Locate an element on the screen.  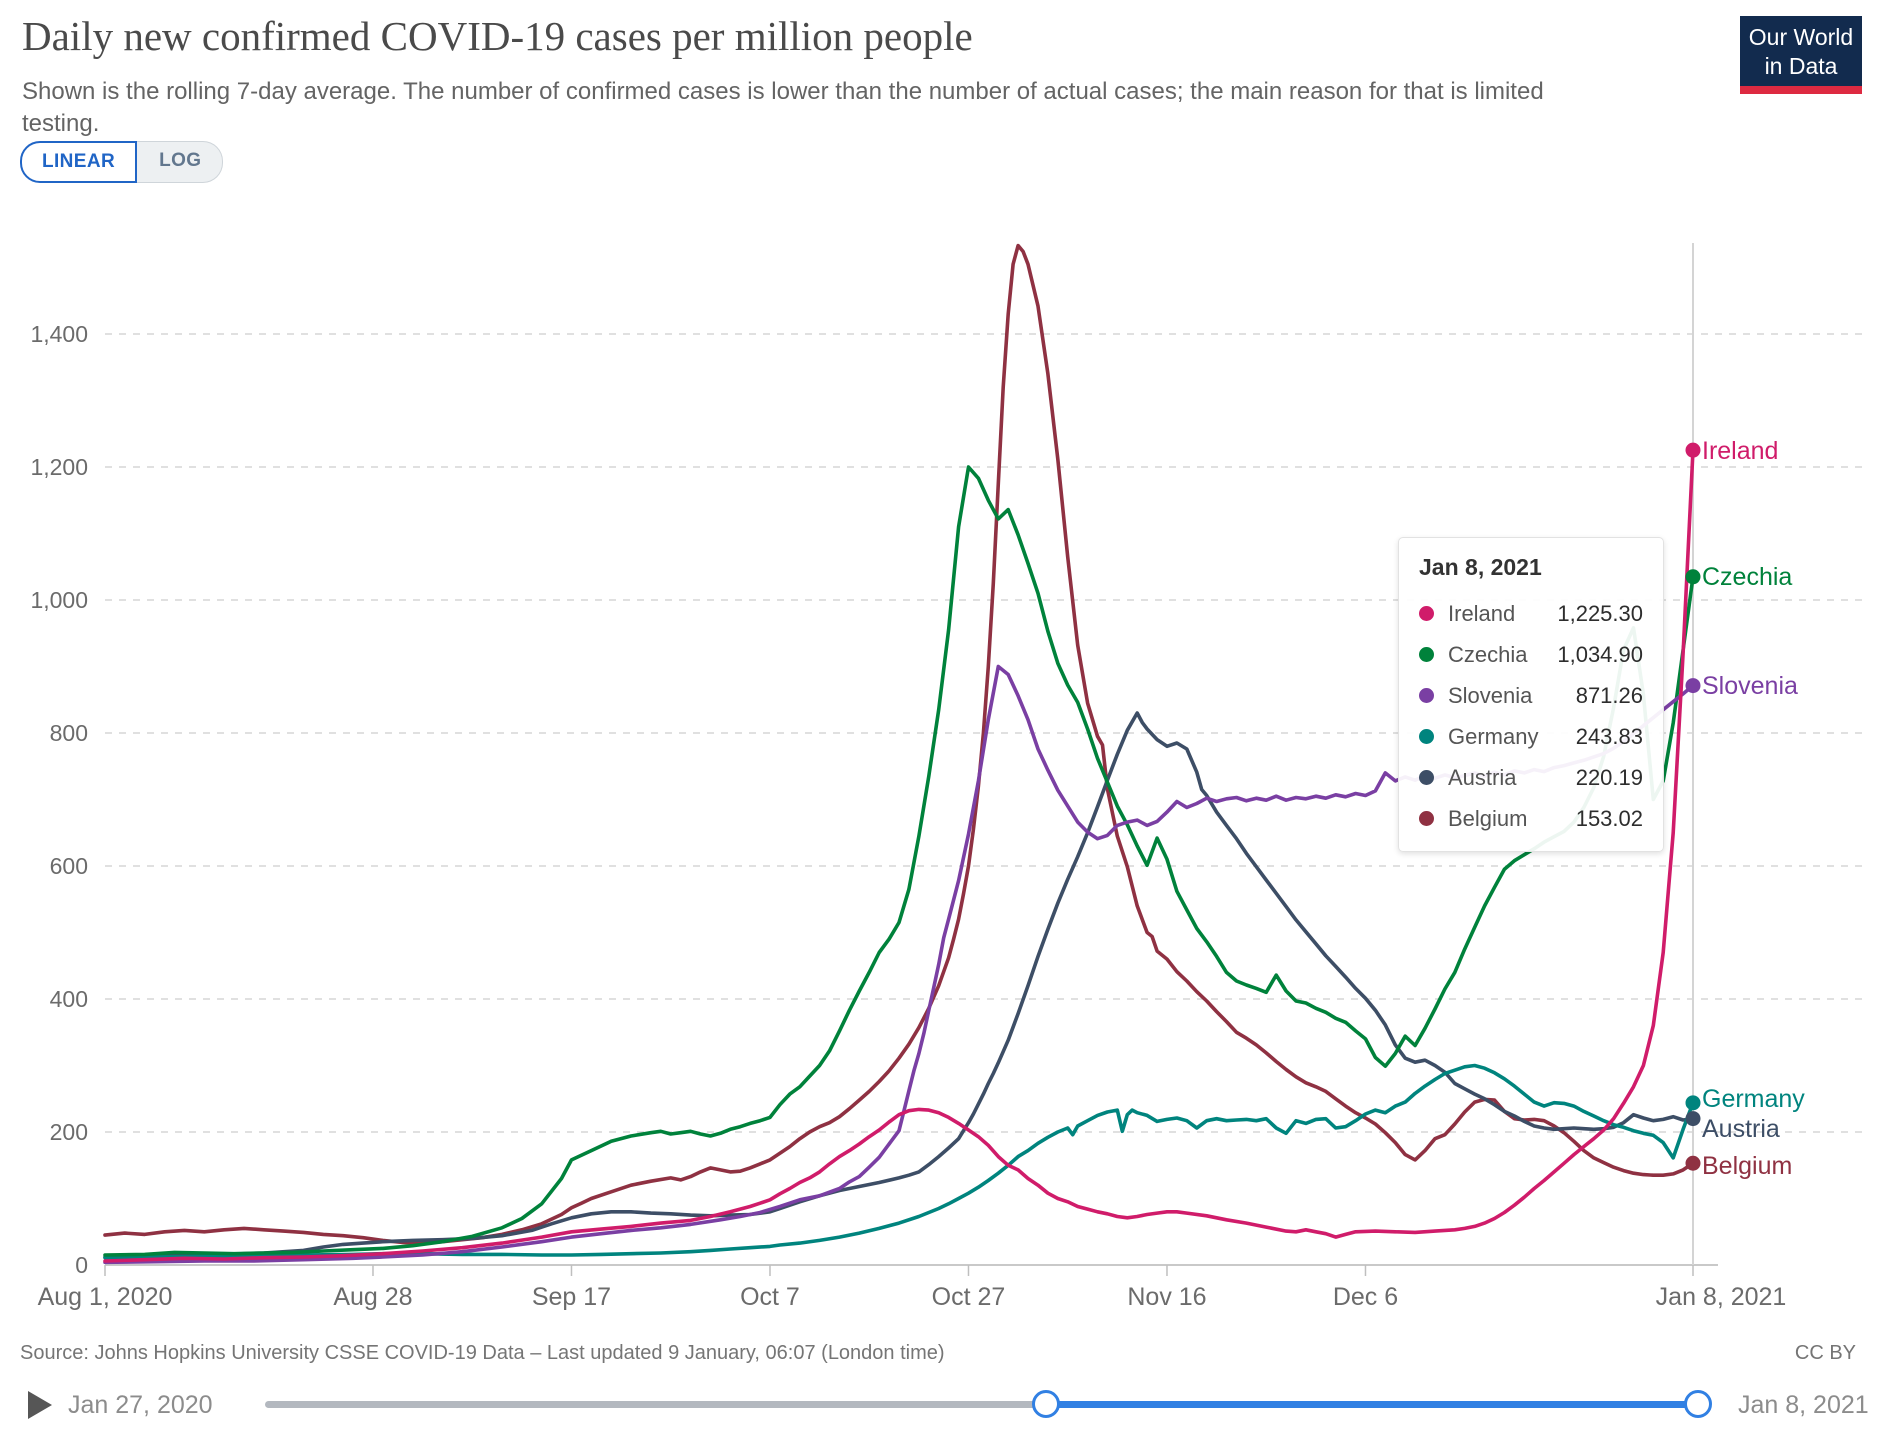
y-axis-tick-label: 0 is located at coordinates (81, 1265).